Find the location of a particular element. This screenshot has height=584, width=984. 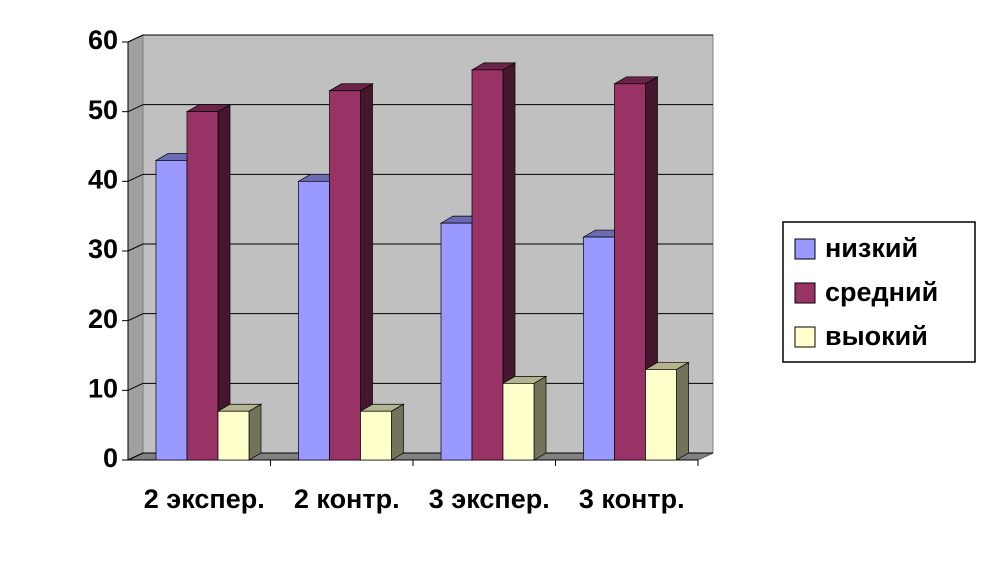

y-tick-label: 60 is located at coordinates (103, 40).